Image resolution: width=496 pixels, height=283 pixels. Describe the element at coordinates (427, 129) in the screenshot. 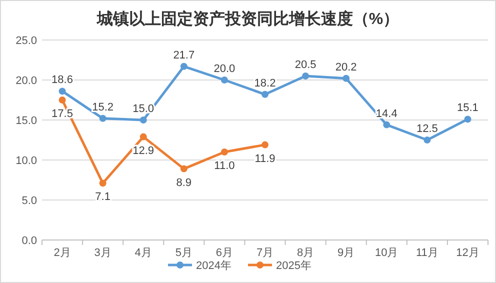

I see `data-label: 12.5` at that location.